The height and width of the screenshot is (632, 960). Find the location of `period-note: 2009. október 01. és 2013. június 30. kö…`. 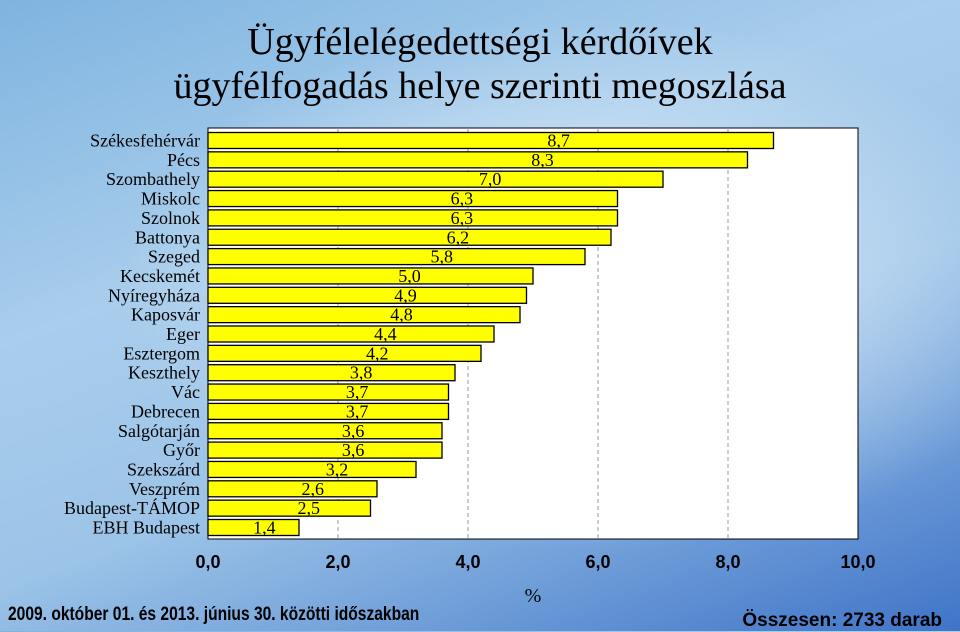

period-note: 2009. október 01. és 2013. június 30. kö… is located at coordinates (214, 614).